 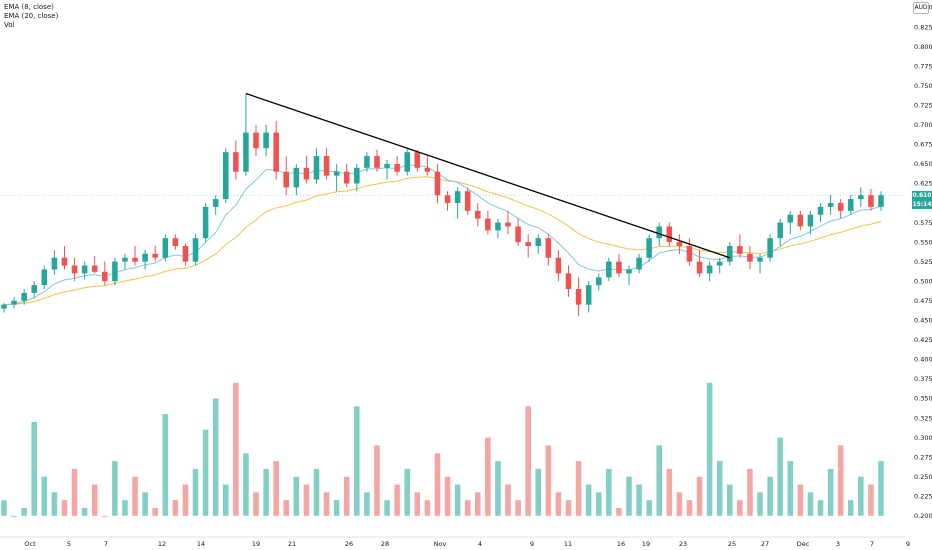 I want to click on y-tick-label: 0.650, so click(x=923, y=164).